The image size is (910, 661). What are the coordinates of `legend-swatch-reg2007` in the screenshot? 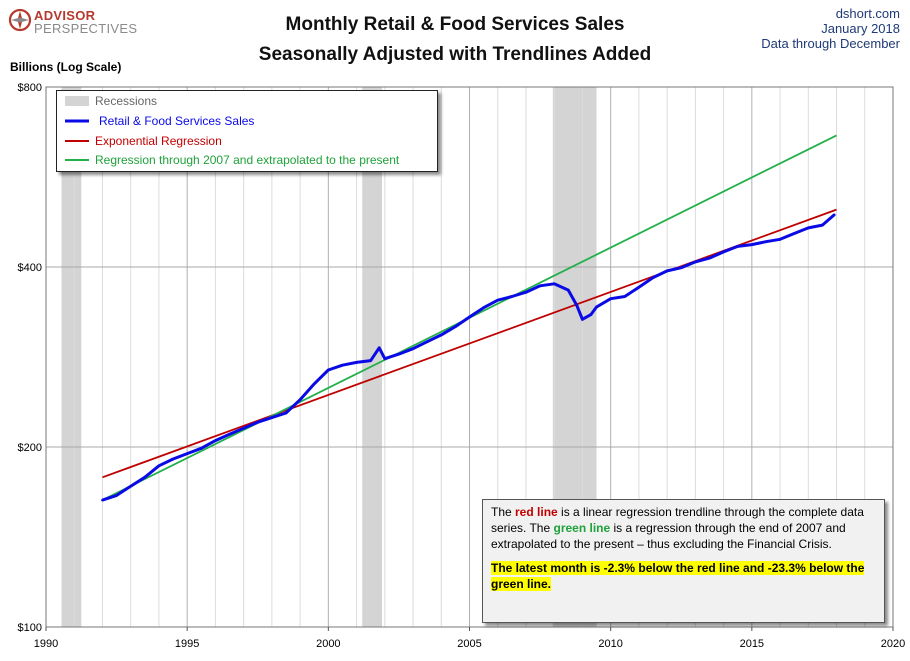 It's located at (77, 160).